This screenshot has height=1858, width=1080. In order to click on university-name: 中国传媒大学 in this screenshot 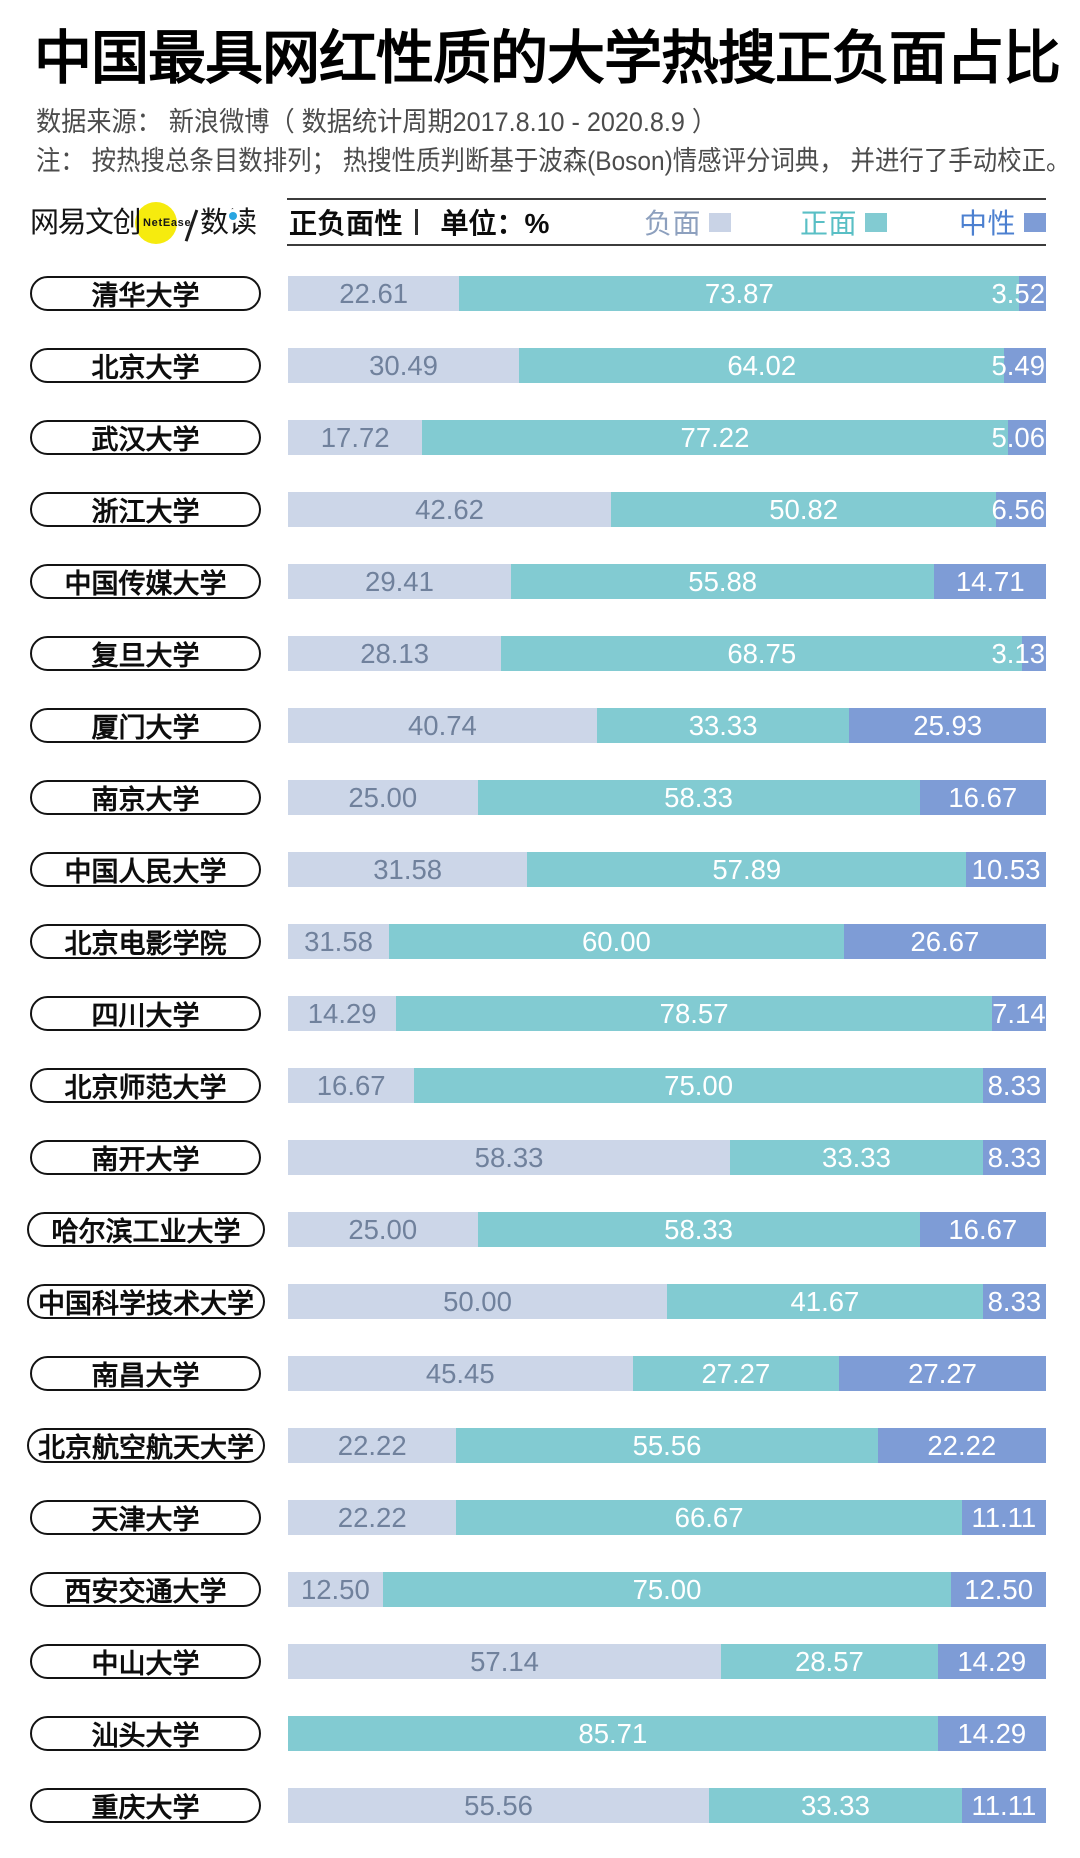, I will do `click(145, 584)`.